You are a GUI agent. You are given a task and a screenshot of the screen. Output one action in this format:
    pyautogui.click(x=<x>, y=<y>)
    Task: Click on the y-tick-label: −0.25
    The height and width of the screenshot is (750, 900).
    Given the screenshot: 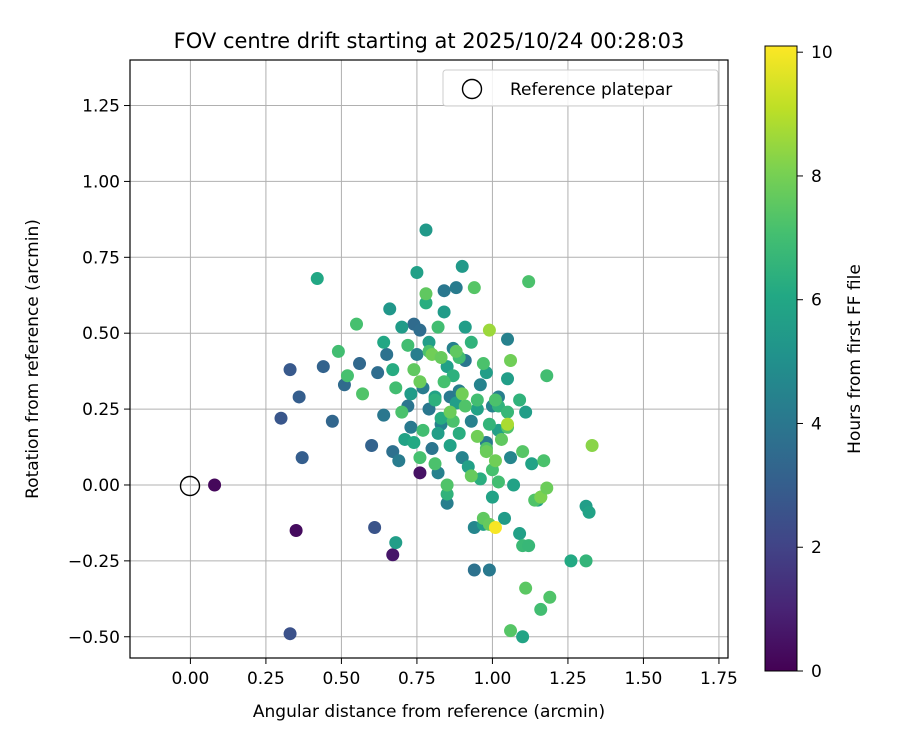 What is the action you would take?
    pyautogui.click(x=94, y=562)
    